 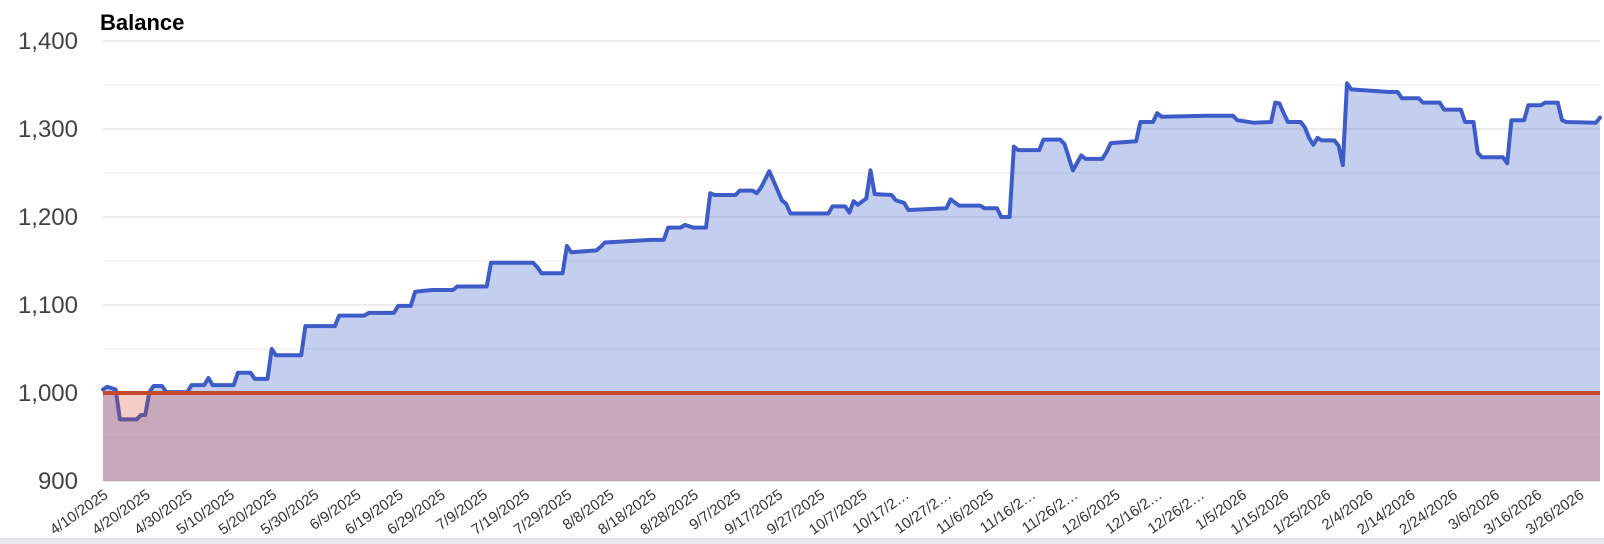 I want to click on y-axis-label: 1,400, so click(x=48, y=41).